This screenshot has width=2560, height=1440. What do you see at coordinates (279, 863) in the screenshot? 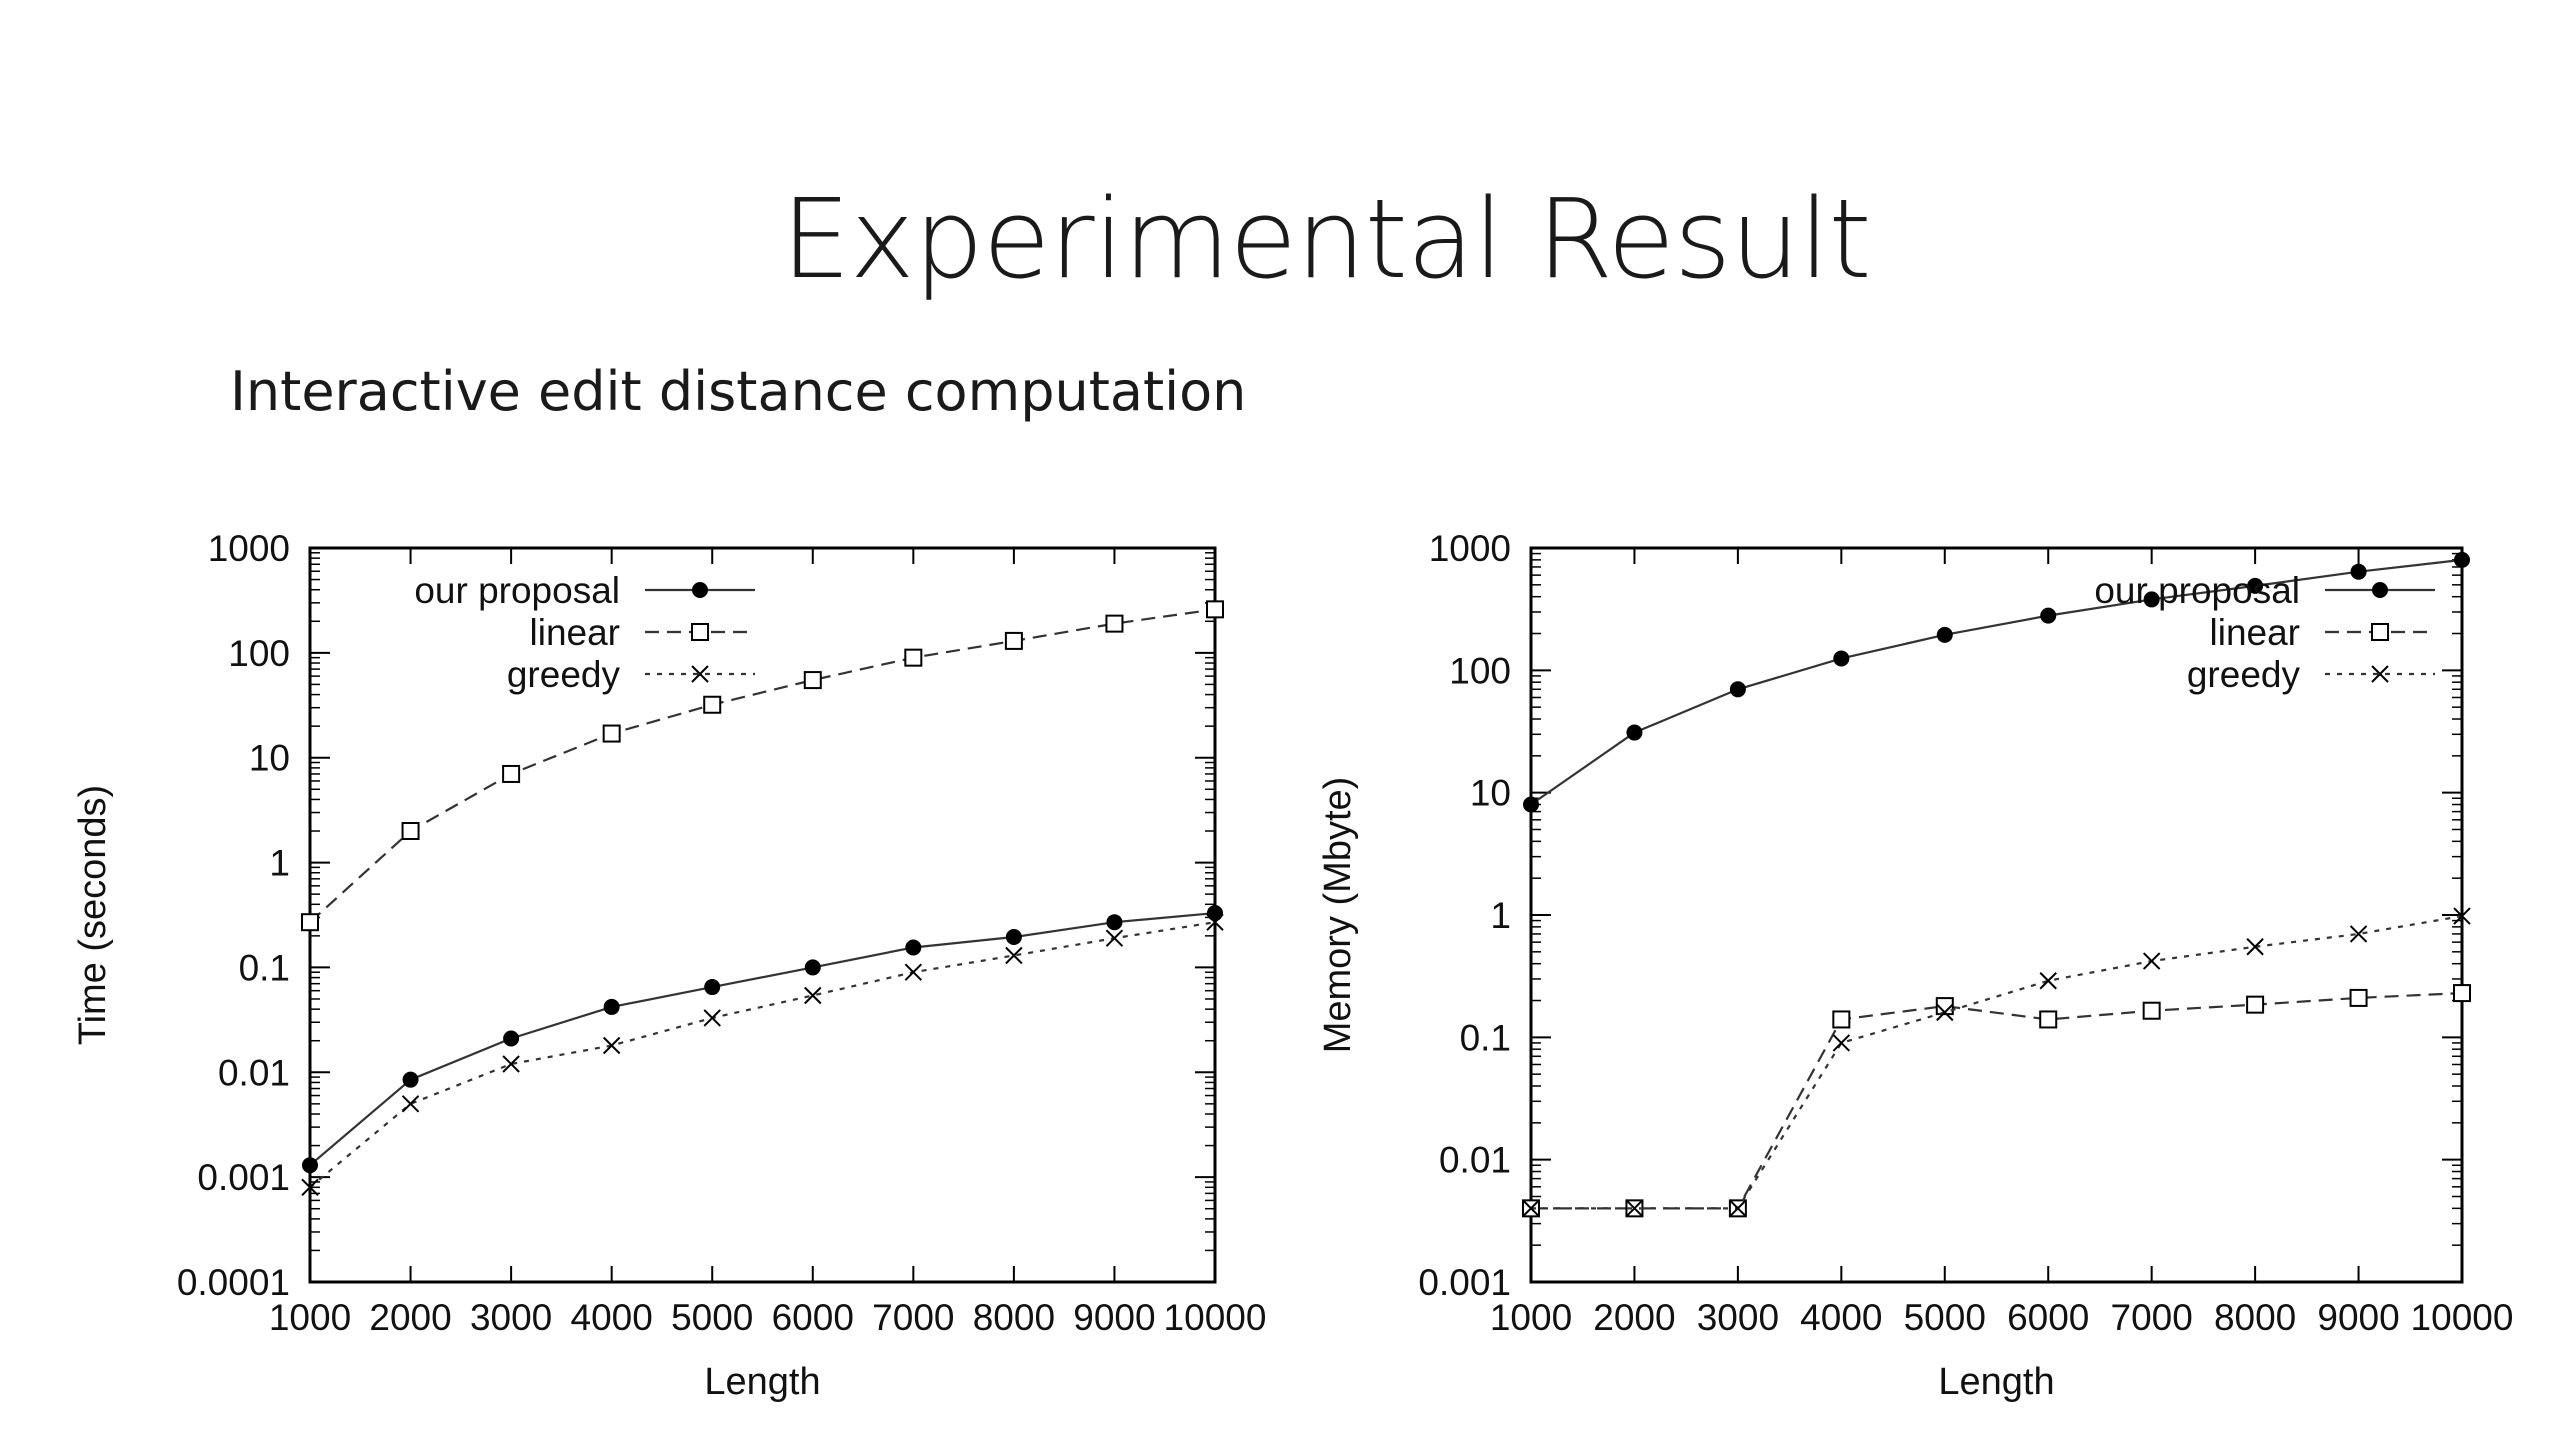
I see `y-tick-label: 1` at bounding box center [279, 863].